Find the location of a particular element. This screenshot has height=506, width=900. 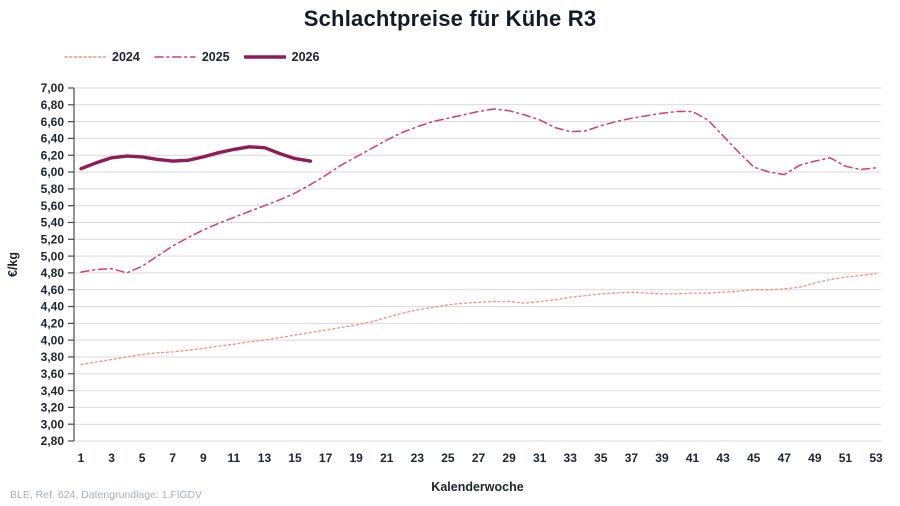

legend-item-2026: 2026 is located at coordinates (281, 57).